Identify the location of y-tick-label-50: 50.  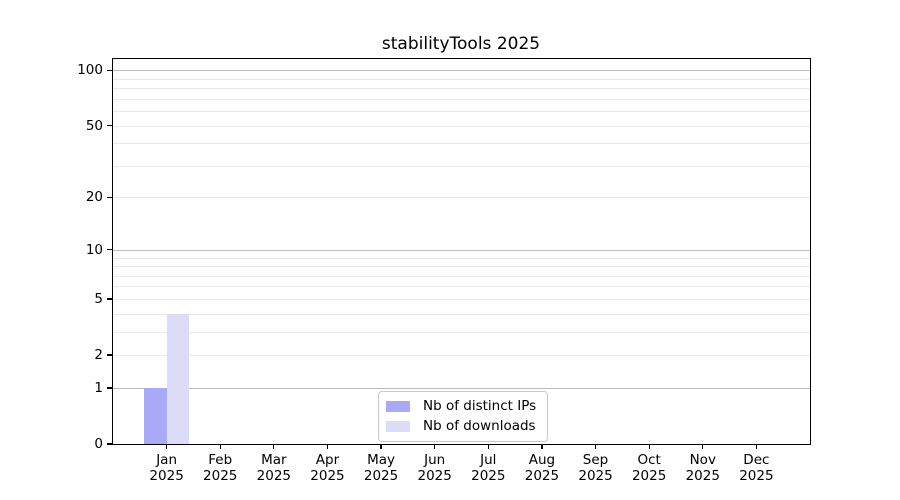
(94, 125).